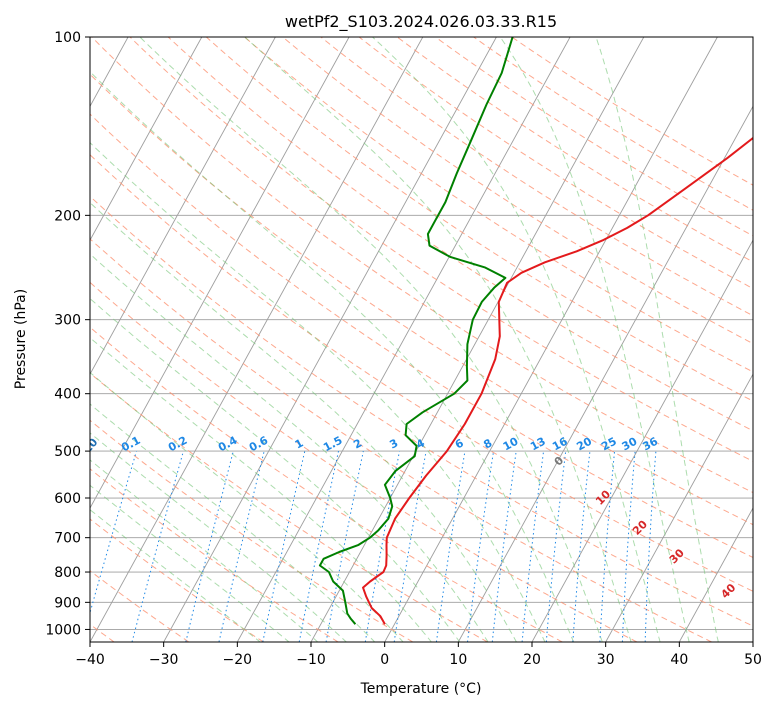 This screenshot has width=775, height=708. Describe the element at coordinates (164, 660) in the screenshot. I see `x-tick-label: −30` at that location.